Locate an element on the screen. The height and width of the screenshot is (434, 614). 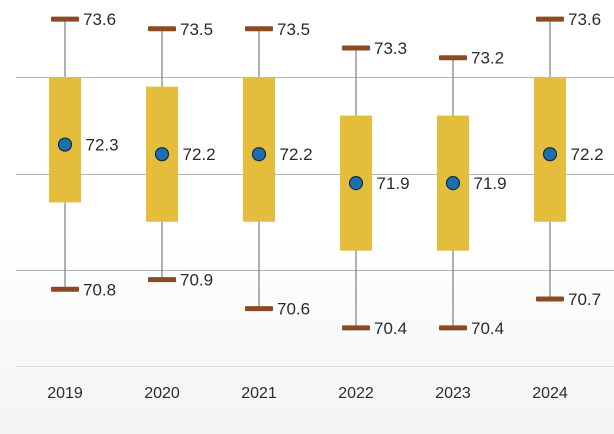
mean-label: 72.3 is located at coordinates (102, 145).